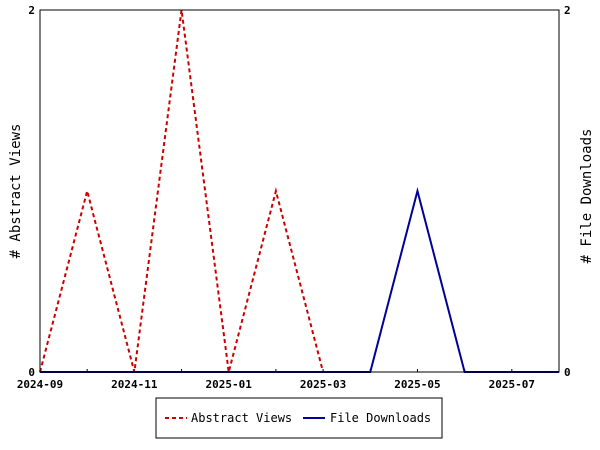 This screenshot has width=600, height=450. Describe the element at coordinates (134, 384) in the screenshot. I see `x-tick-label: 2024-11` at that location.